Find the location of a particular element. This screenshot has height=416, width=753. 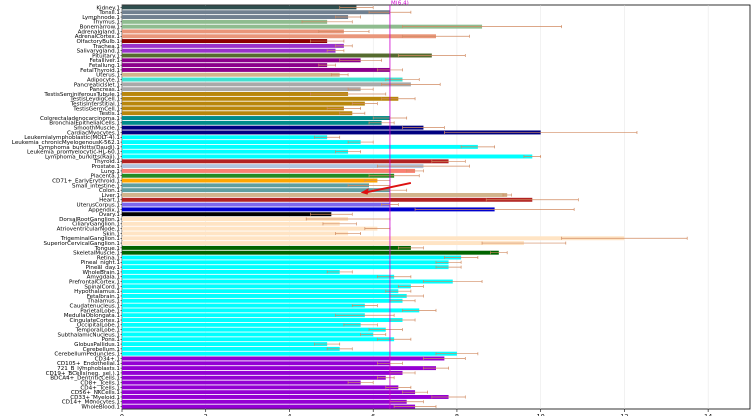

x-tick-label: 12 is located at coordinates (624, 414).